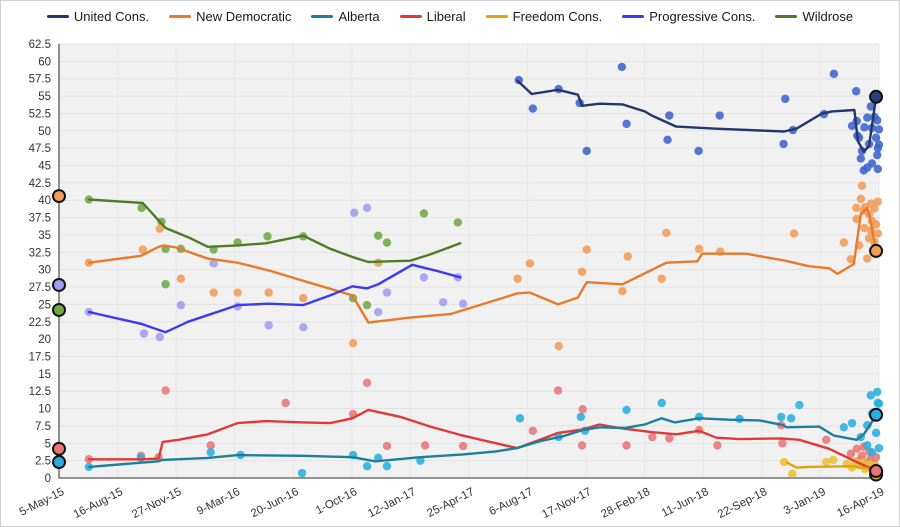 This screenshot has width=900, height=527. What do you see at coordinates (48, 444) in the screenshot?
I see `y-tick-label: 5` at bounding box center [48, 444].